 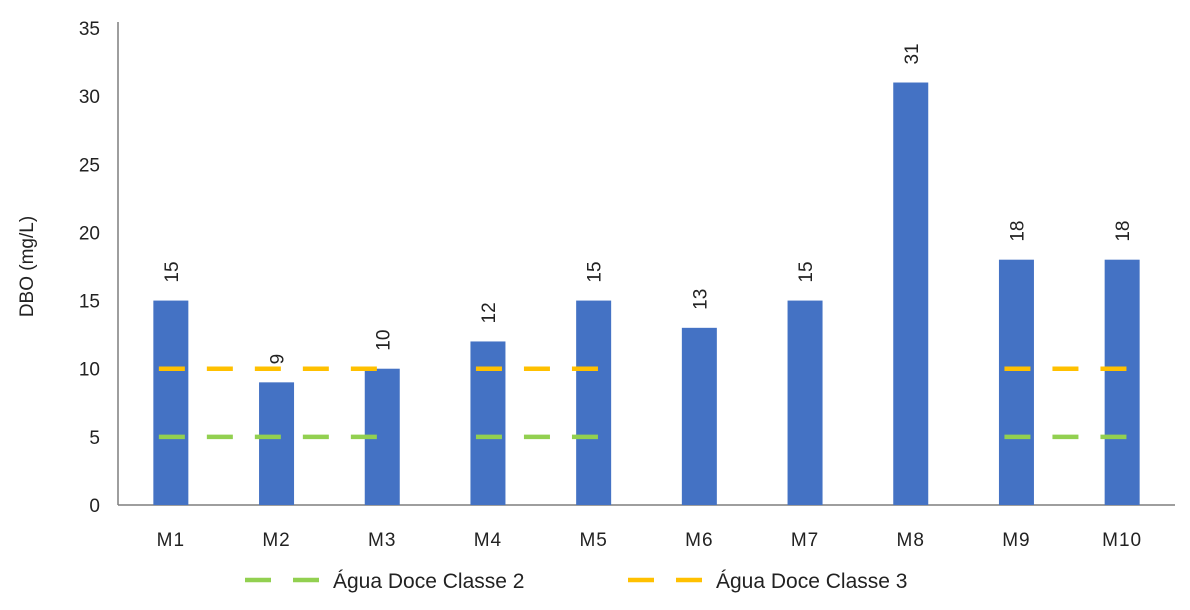 What do you see at coordinates (811, 581) in the screenshot?
I see `legend-label: Água Doce Classe 3` at bounding box center [811, 581].